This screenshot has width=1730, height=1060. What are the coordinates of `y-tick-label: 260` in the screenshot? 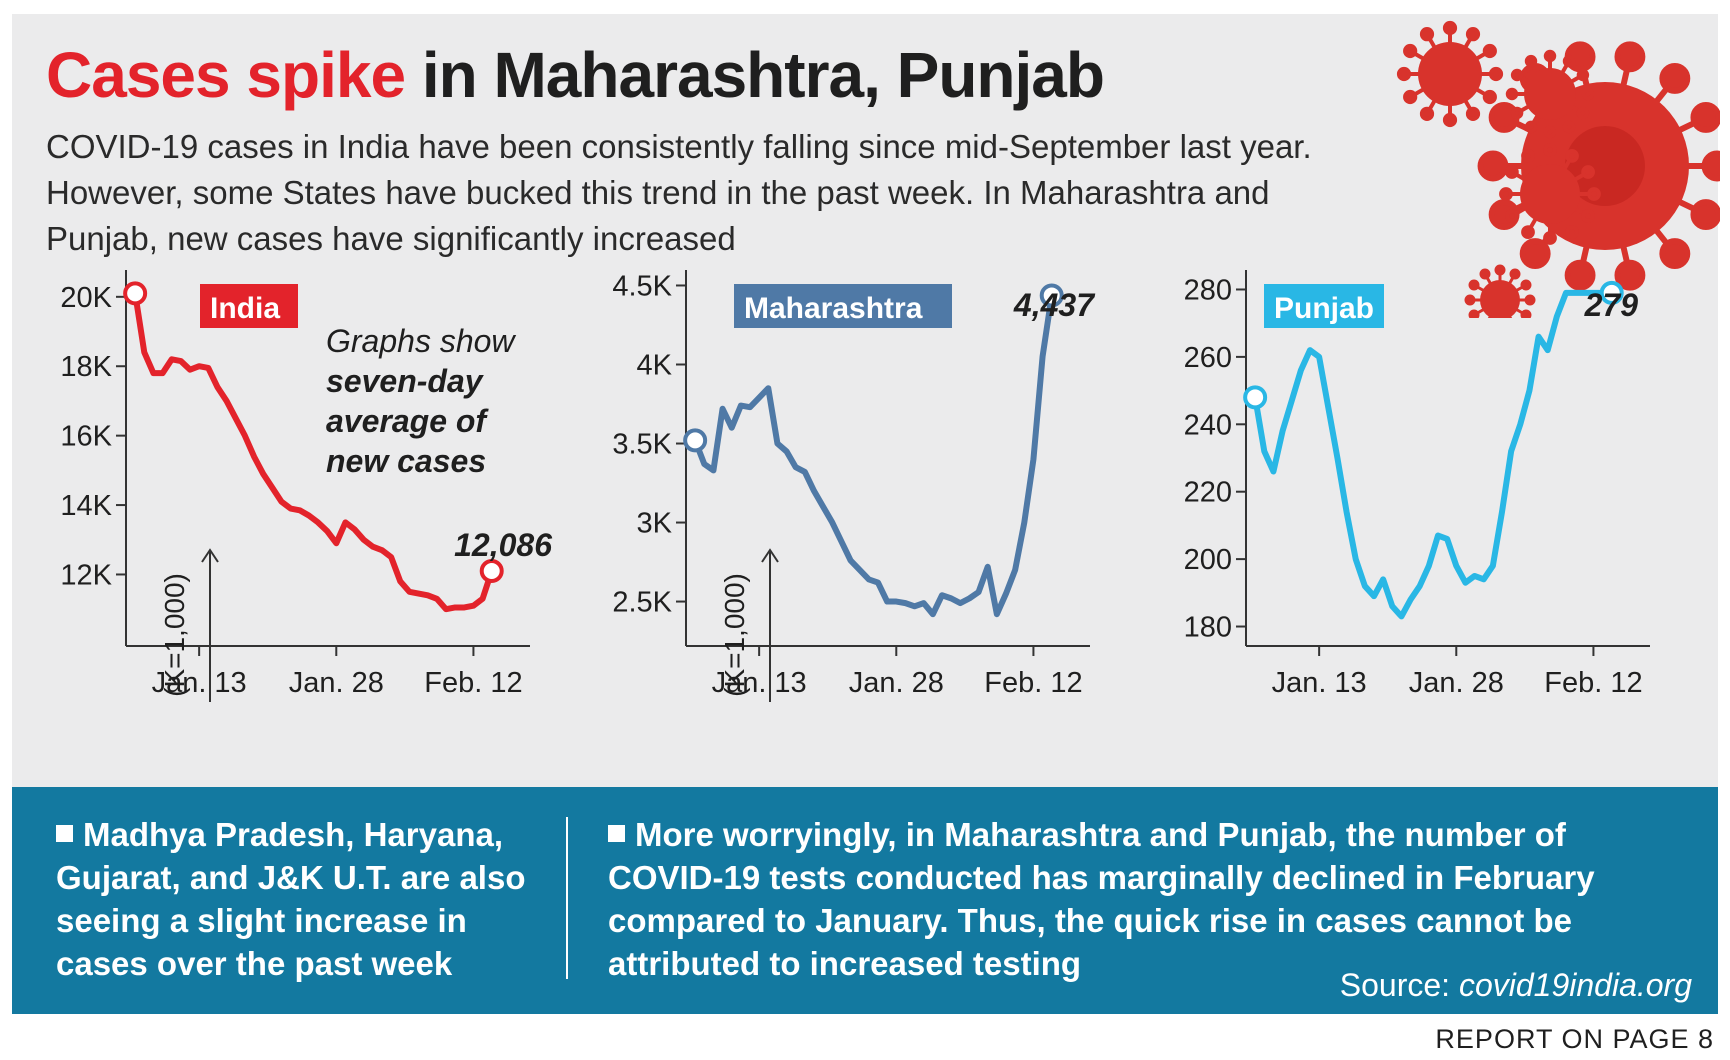 It's located at (1208, 358).